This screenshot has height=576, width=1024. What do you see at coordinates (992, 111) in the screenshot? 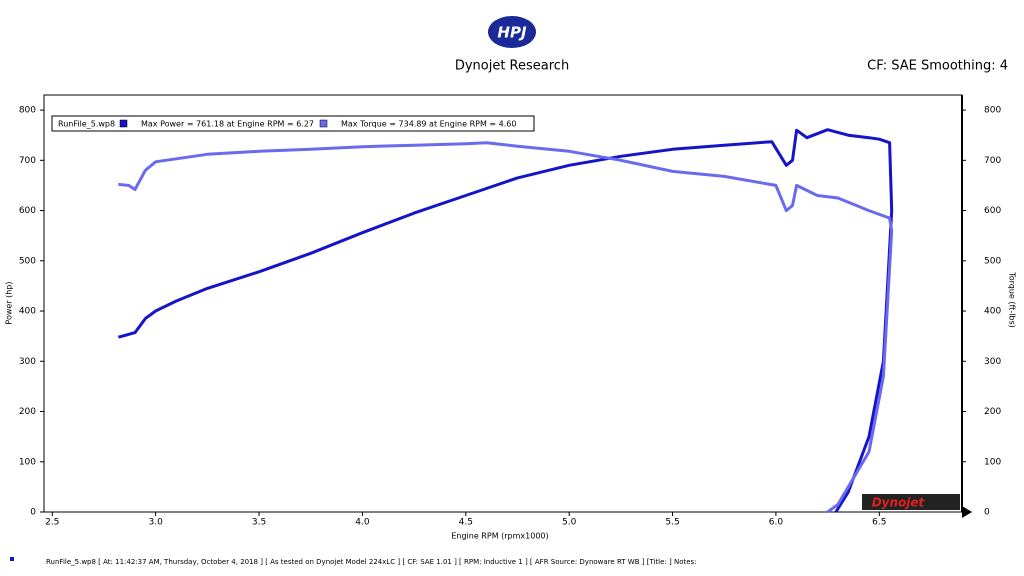
I see `y2-tick-label: 800` at bounding box center [992, 111].